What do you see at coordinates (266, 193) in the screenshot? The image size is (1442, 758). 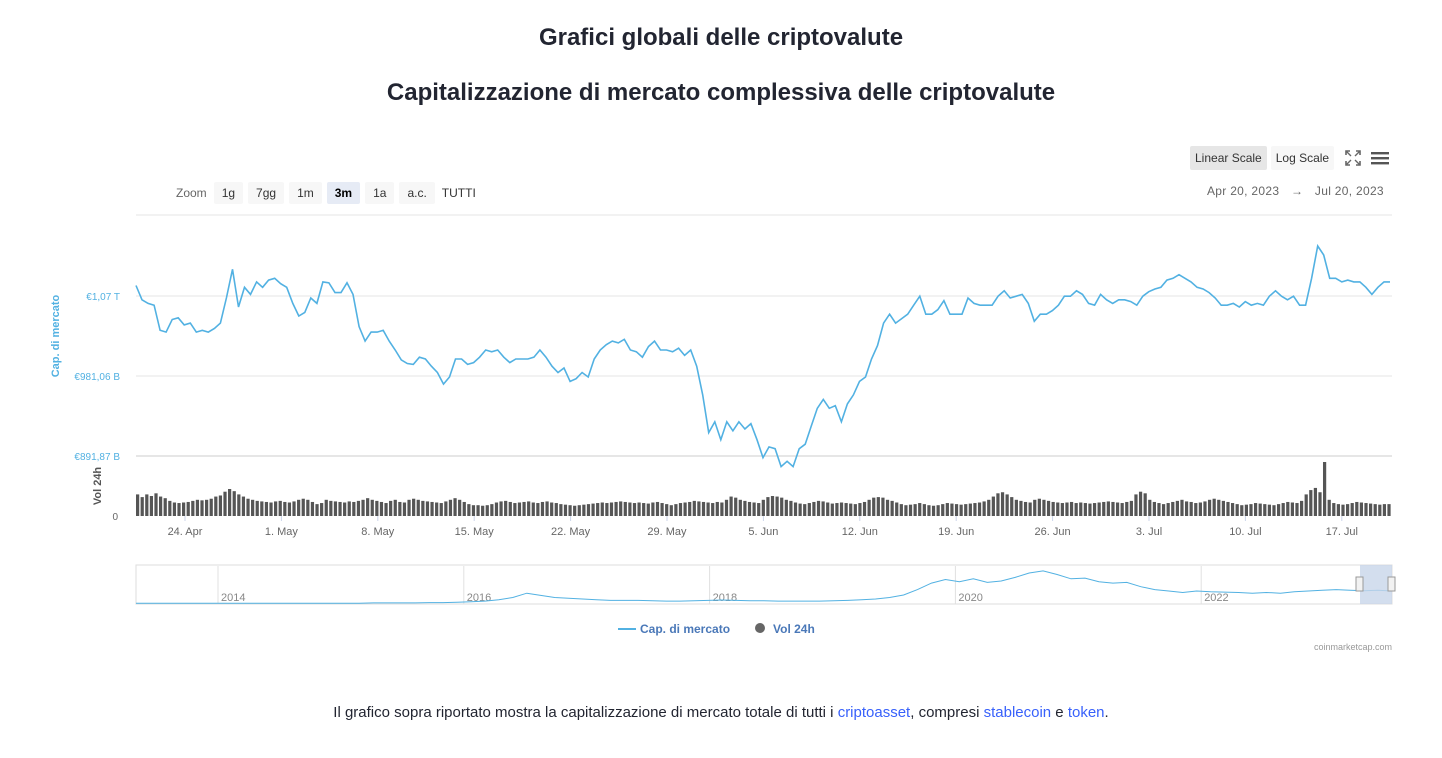 I see `zoom-7d-button: 7gg` at bounding box center [266, 193].